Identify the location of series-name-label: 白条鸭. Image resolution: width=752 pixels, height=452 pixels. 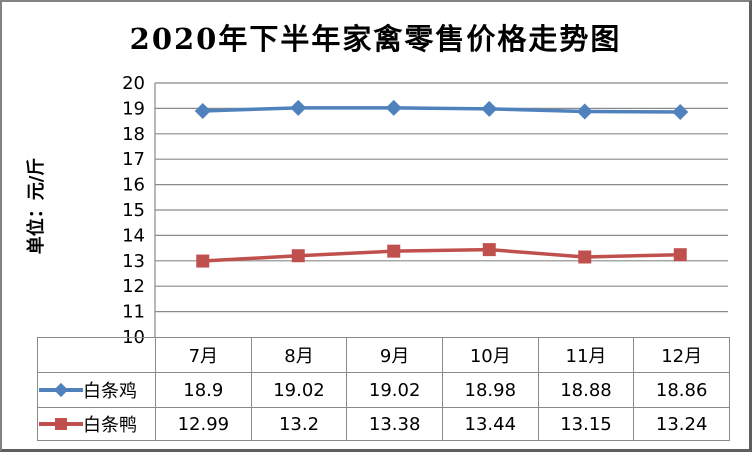
(110, 425).